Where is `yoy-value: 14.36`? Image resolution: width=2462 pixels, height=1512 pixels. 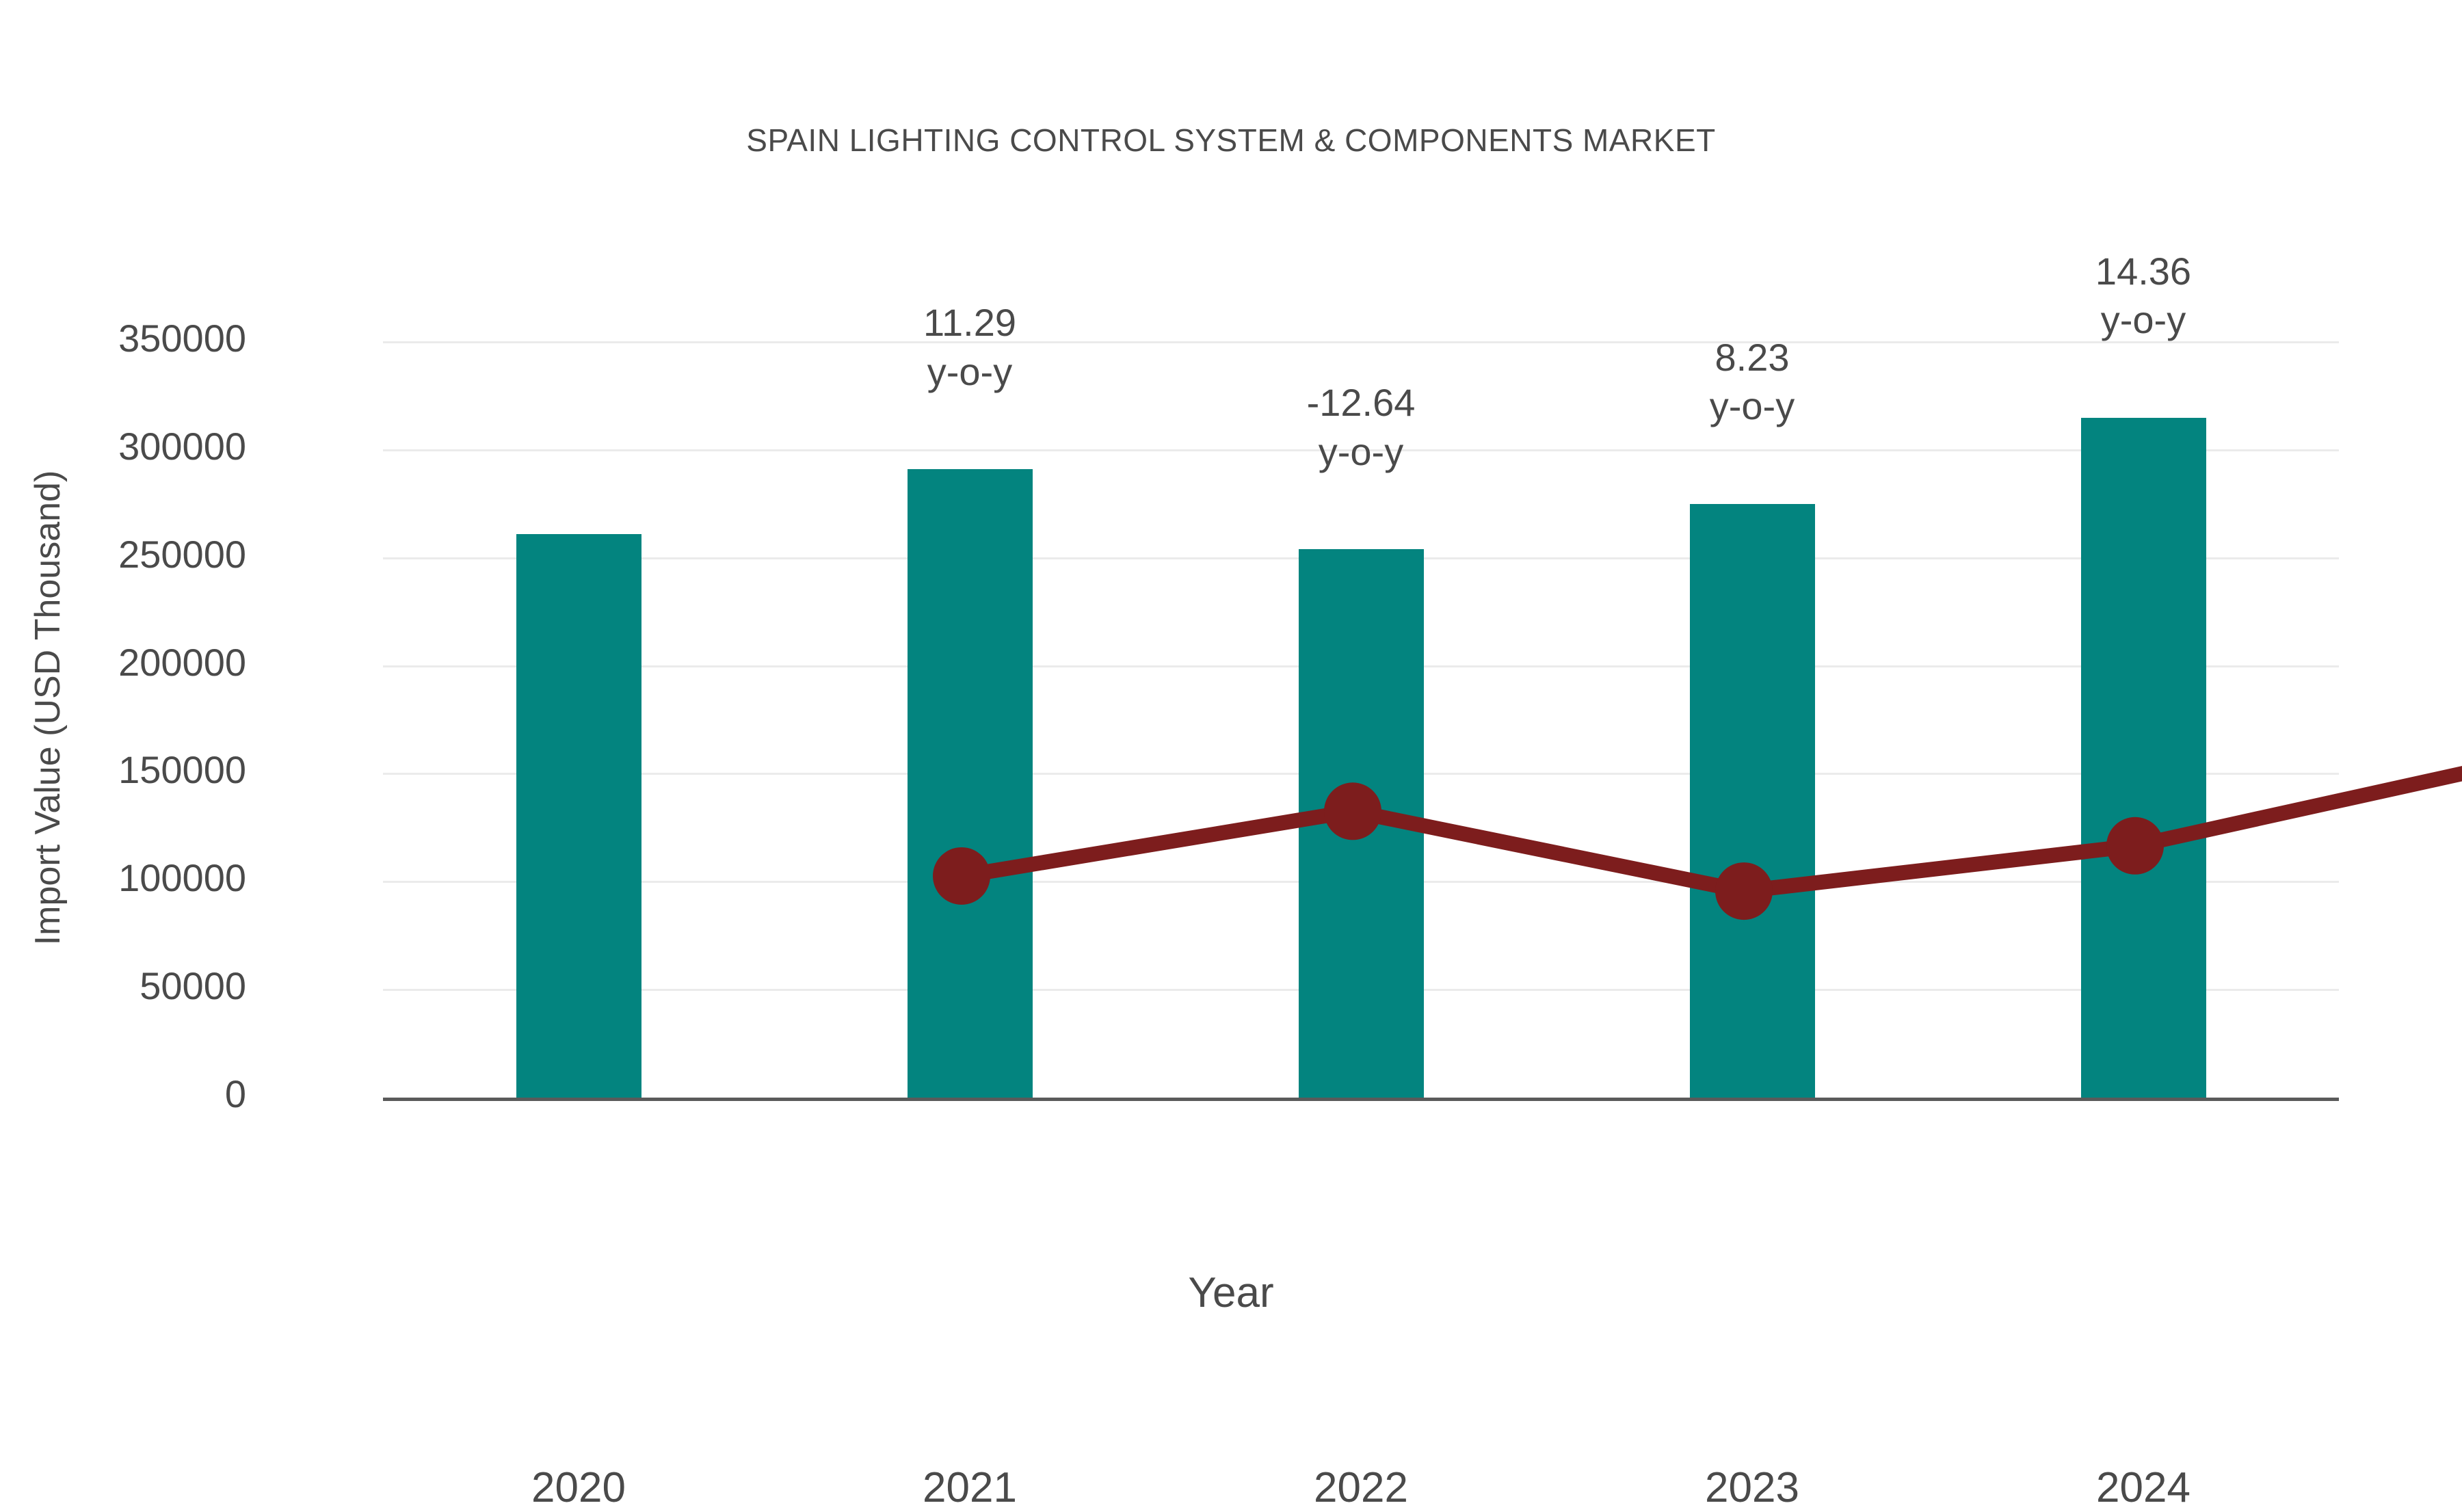 yoy-value: 14.36 is located at coordinates (2143, 271).